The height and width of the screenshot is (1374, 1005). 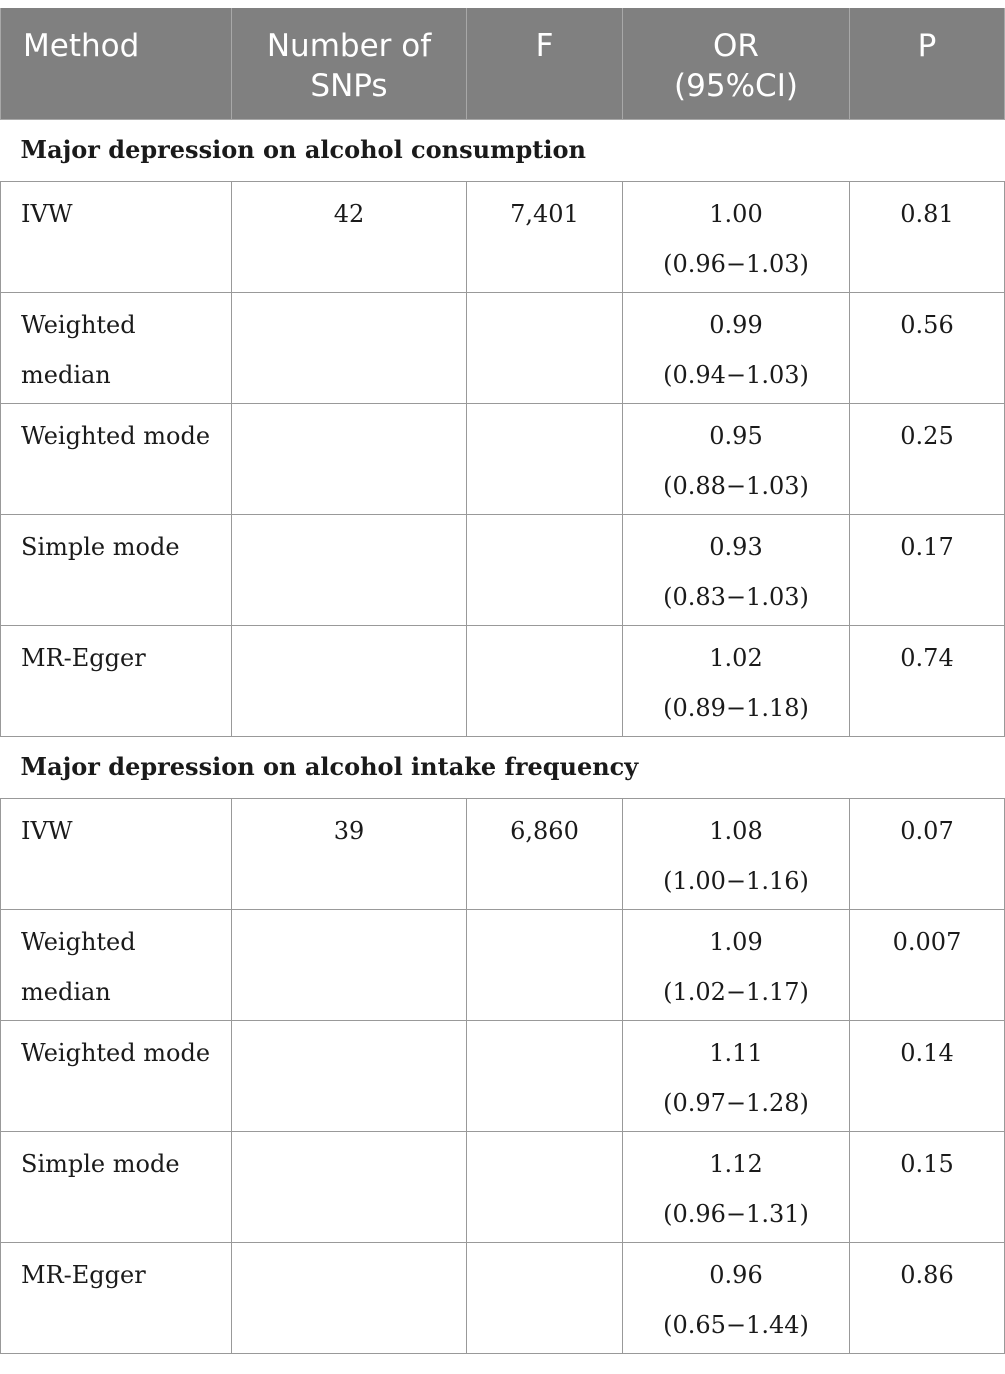 I want to click on p-value-cell: 0.15, so click(x=927, y=1186).